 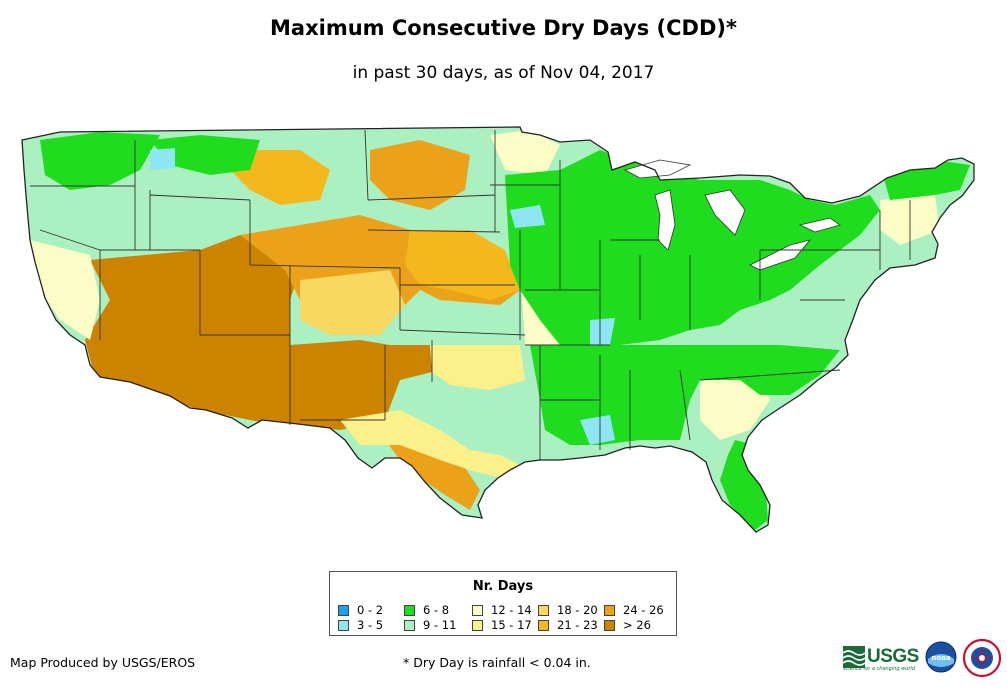 What do you see at coordinates (511, 610) in the screenshot?
I see `legend-label: 12 - 14` at bounding box center [511, 610].